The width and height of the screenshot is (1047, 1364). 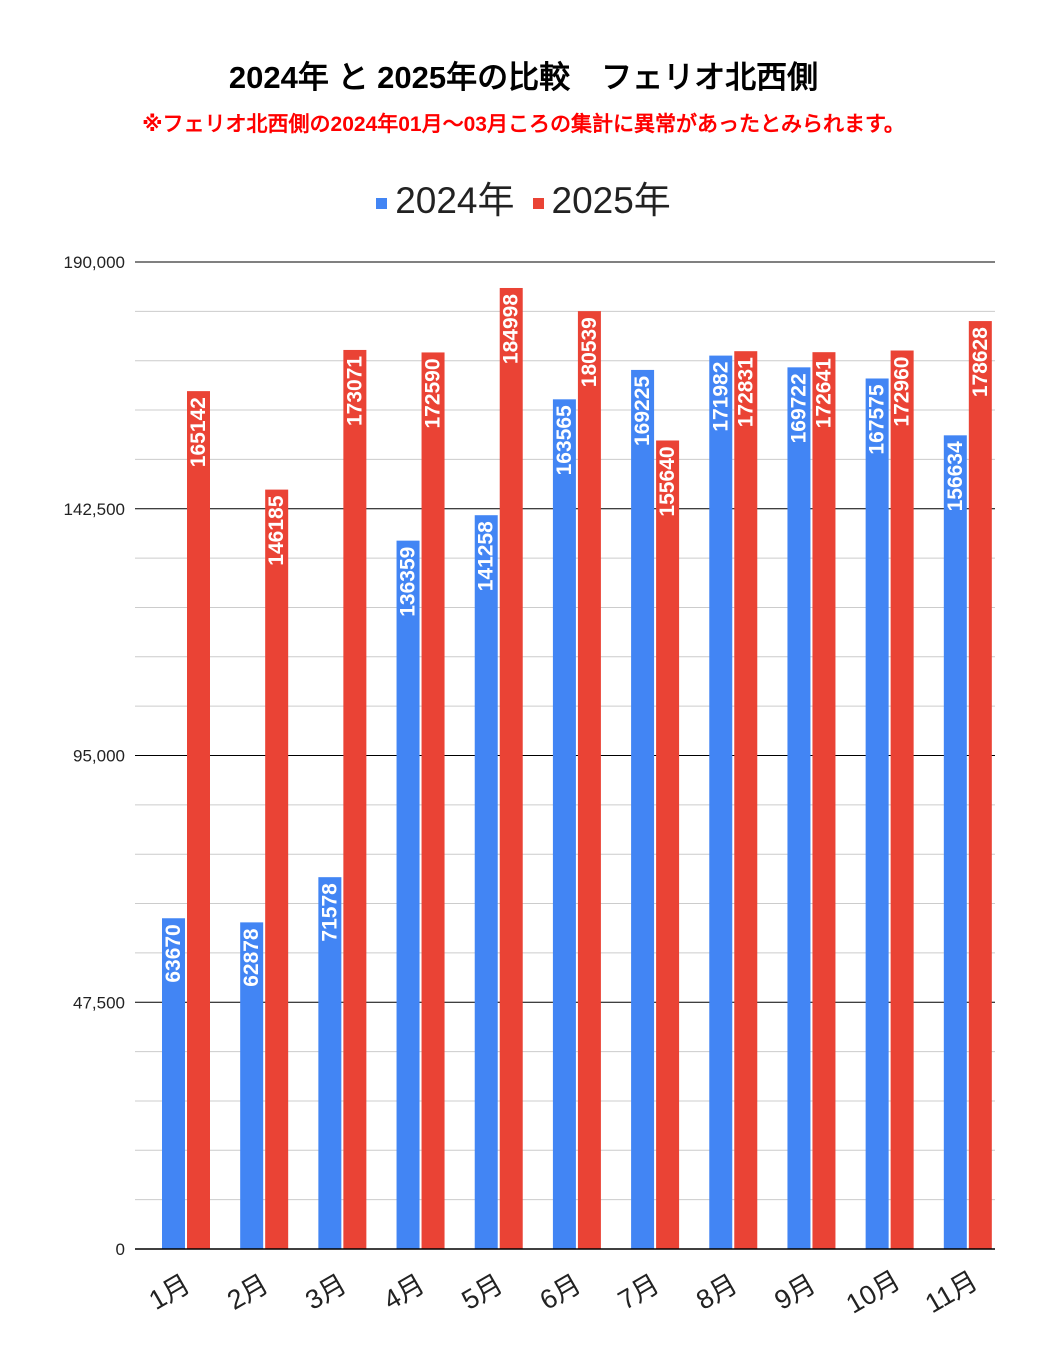 What do you see at coordinates (951, 1291) in the screenshot?
I see `x-tick-label: 11月` at bounding box center [951, 1291].